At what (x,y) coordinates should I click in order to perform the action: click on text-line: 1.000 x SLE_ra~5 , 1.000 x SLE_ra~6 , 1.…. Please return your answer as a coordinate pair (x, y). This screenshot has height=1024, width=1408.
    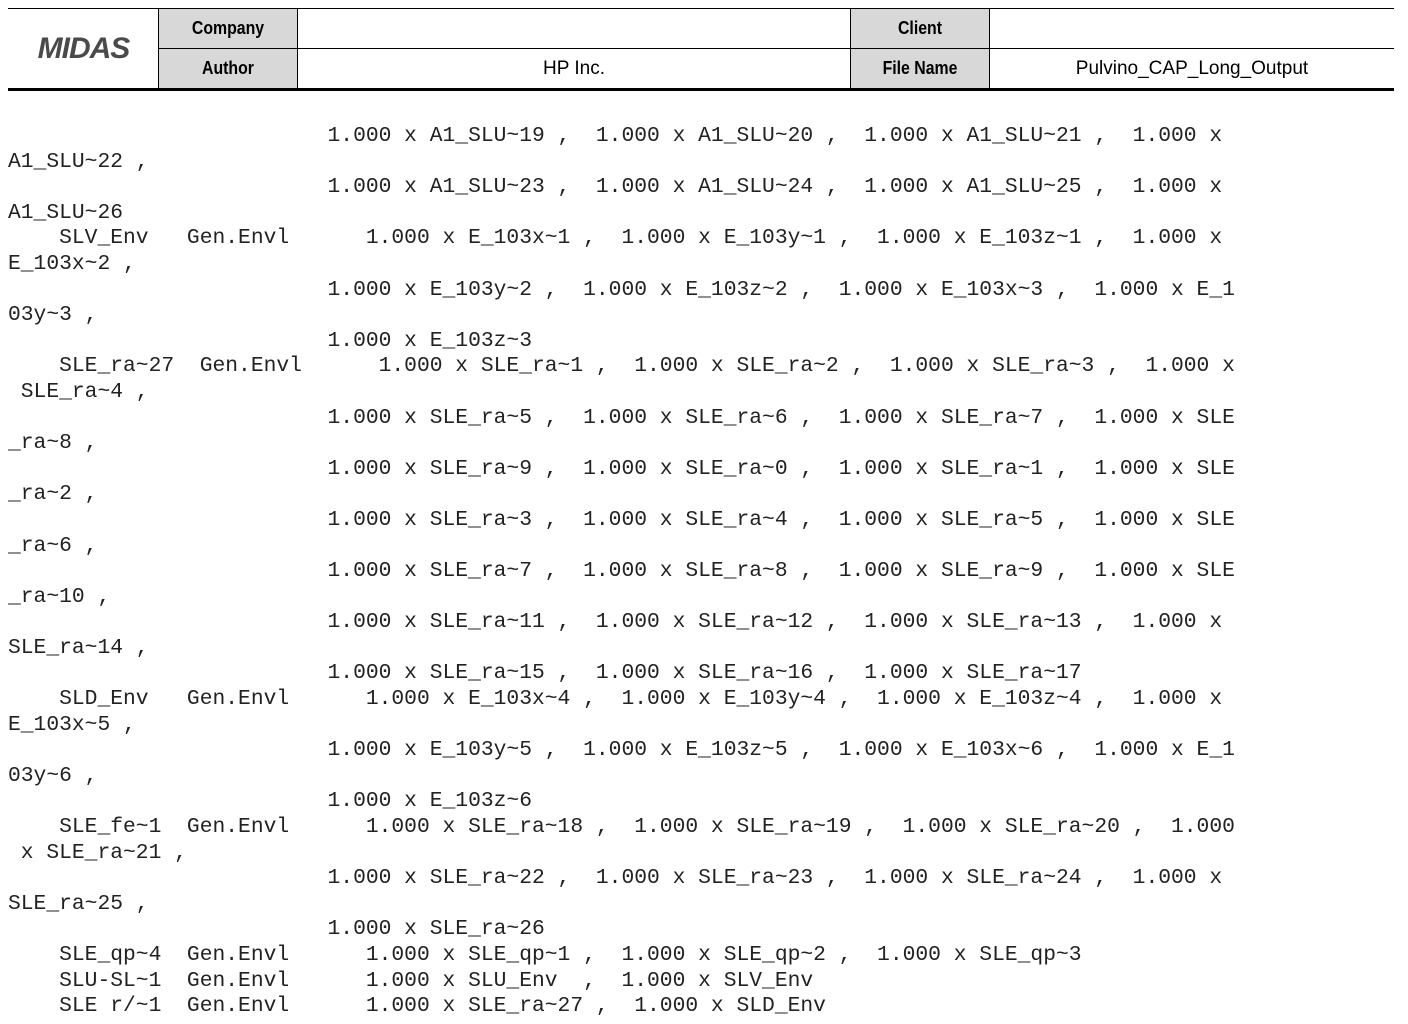
    Looking at the image, I should click on (621, 417).